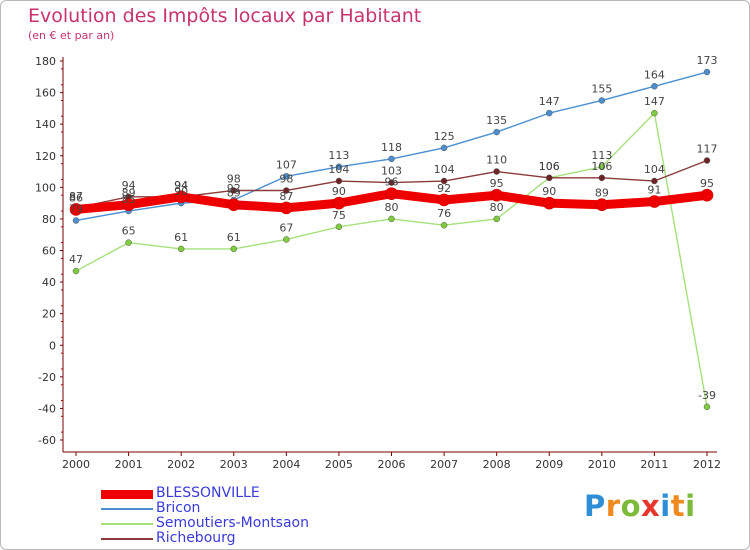 This screenshot has height=550, width=750. What do you see at coordinates (654, 190) in the screenshot?
I see `data-label: 91` at bounding box center [654, 190].